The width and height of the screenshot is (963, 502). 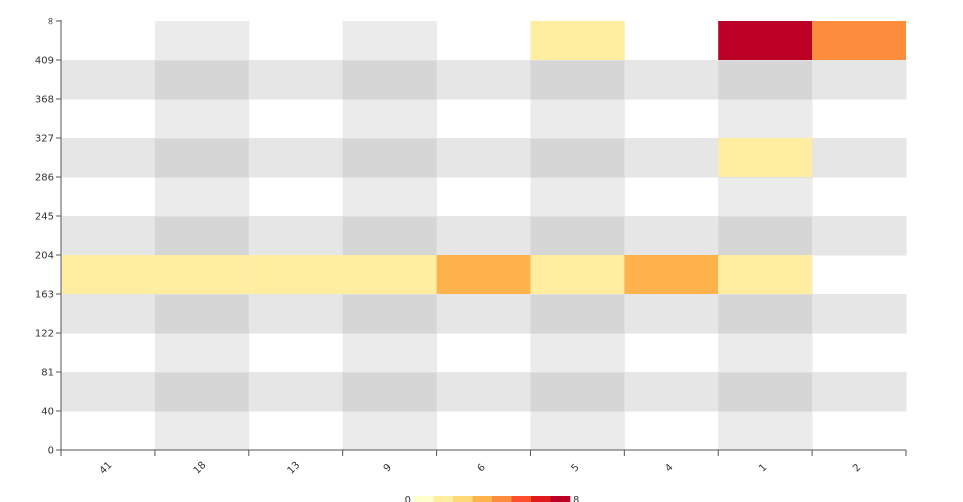 What do you see at coordinates (44, 100) in the screenshot?
I see `y-tick-label: 368` at bounding box center [44, 100].